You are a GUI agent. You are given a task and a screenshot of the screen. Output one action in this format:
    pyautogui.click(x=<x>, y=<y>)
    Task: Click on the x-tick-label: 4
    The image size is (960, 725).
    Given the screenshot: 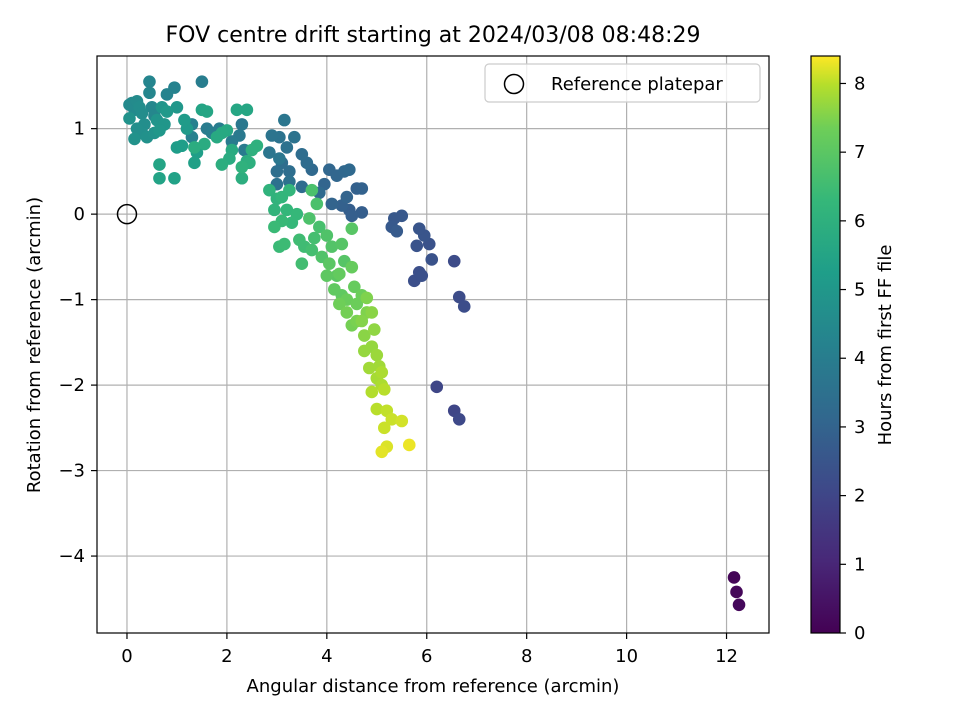 What is the action you would take?
    pyautogui.click(x=326, y=656)
    